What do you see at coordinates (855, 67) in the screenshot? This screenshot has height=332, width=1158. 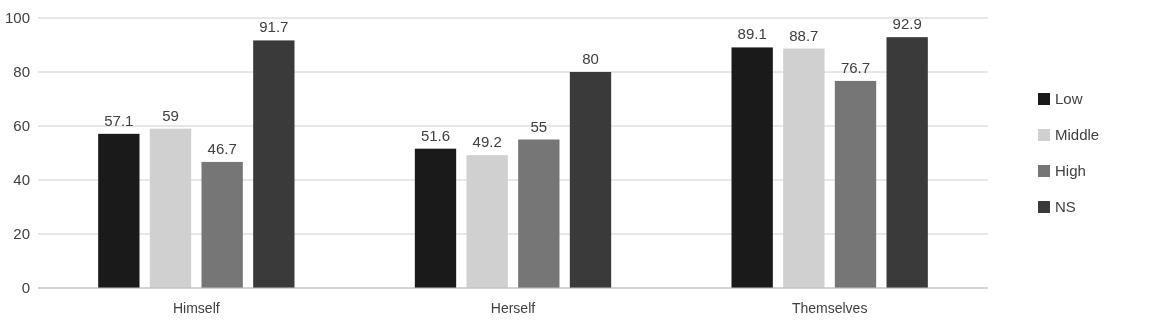 I see `data-label: 76.7` at bounding box center [855, 67].